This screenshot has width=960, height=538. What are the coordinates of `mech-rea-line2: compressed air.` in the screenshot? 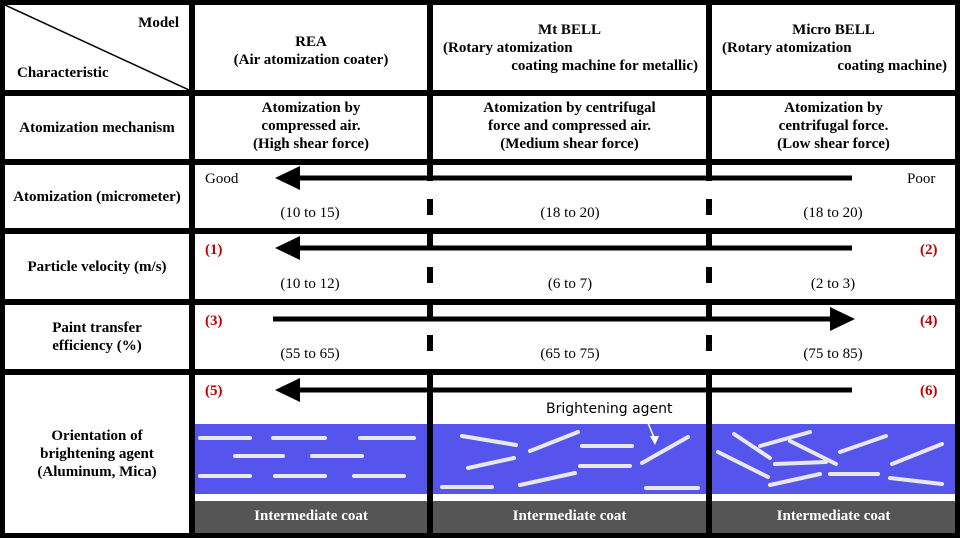 It's located at (311, 126).